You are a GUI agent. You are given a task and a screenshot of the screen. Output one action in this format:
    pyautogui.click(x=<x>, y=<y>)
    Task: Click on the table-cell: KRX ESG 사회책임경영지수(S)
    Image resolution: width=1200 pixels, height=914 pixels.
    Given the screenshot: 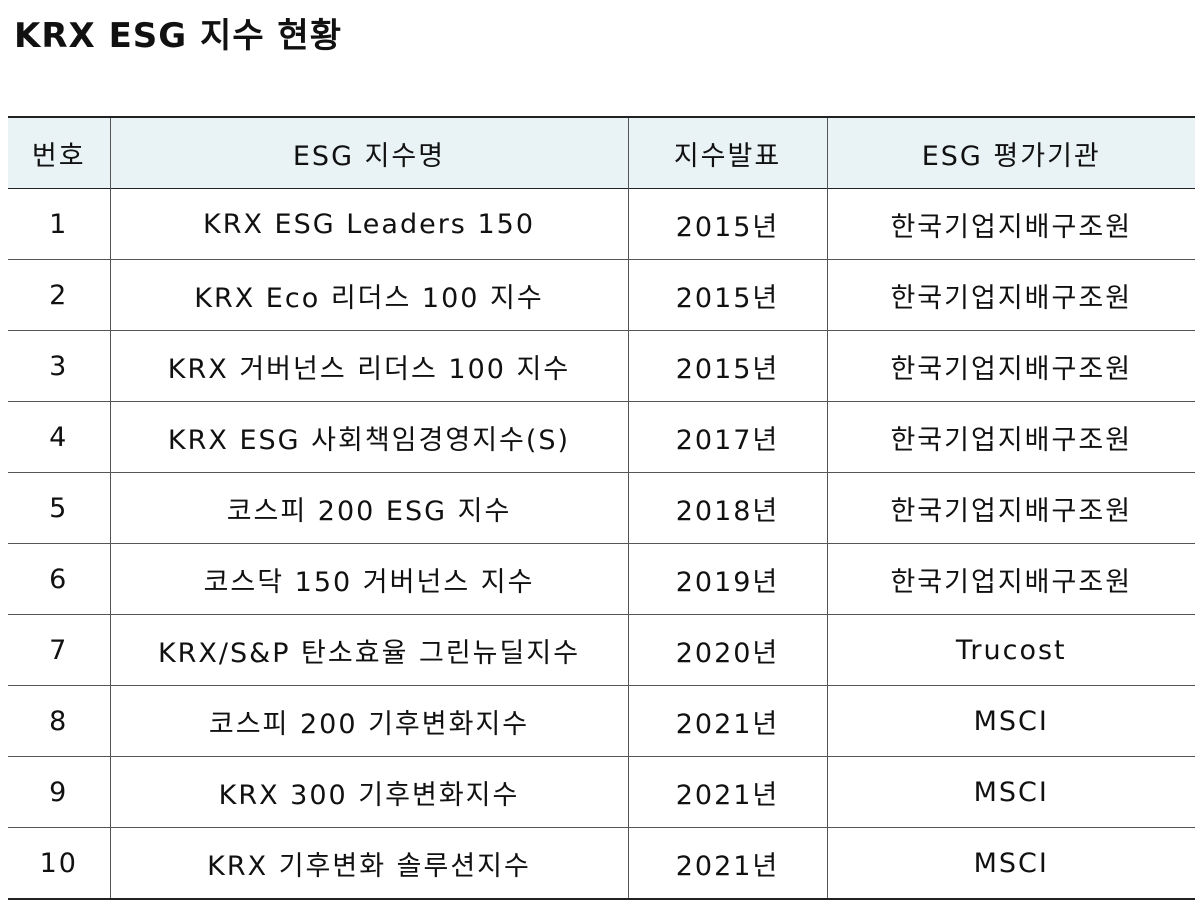 What is the action you would take?
    pyautogui.click(x=368, y=437)
    